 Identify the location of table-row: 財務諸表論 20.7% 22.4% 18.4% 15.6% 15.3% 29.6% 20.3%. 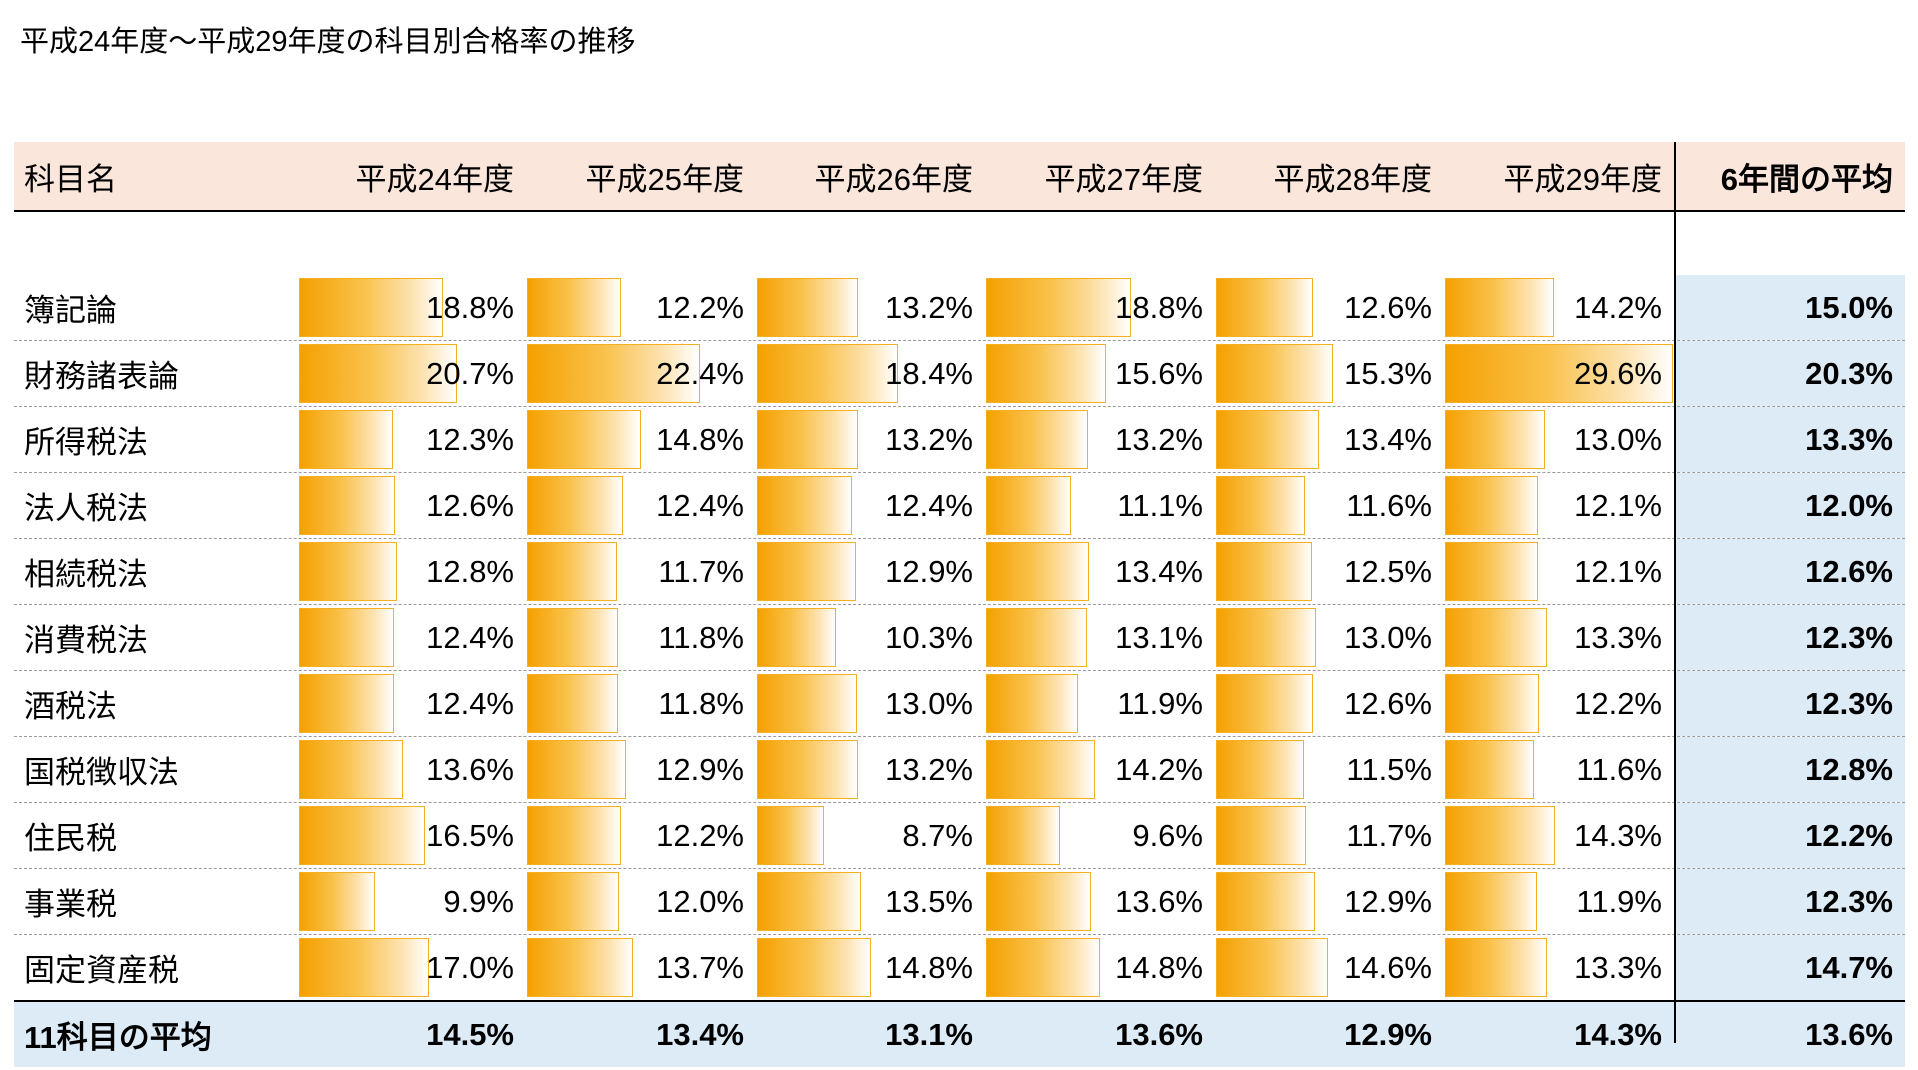
(959, 374).